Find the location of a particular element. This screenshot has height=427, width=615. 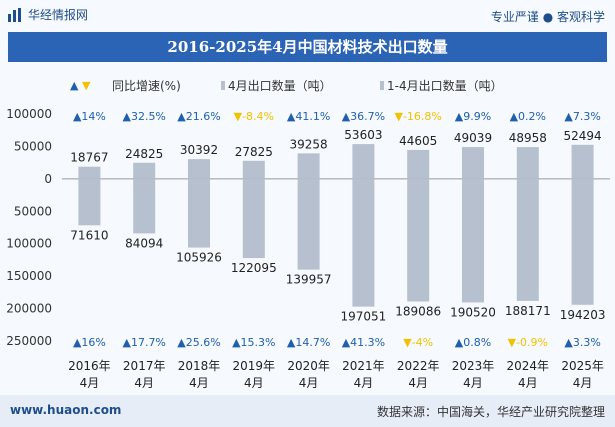

bar-month-label: 39258 is located at coordinates (309, 144).